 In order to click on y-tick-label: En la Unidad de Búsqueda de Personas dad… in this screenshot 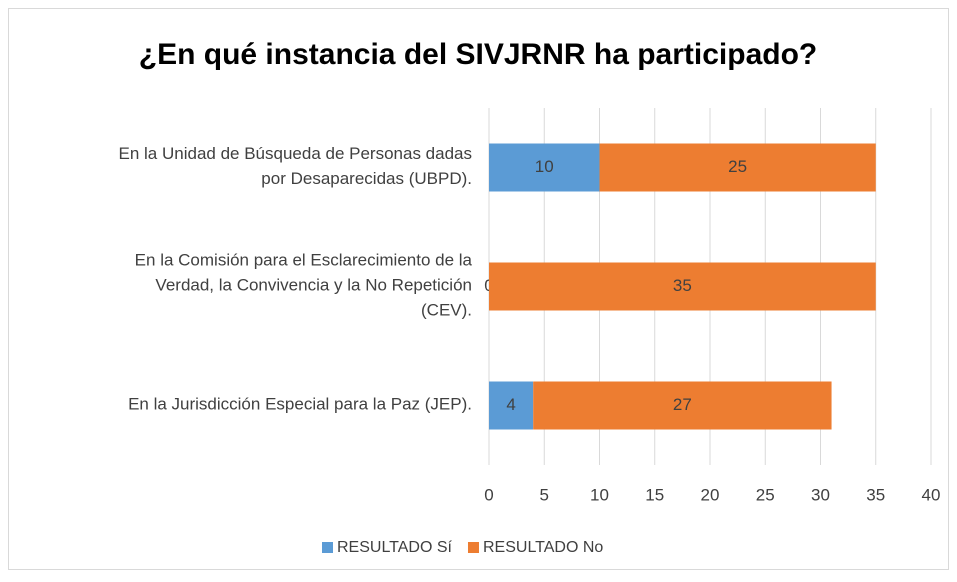, I will do `click(295, 166)`.